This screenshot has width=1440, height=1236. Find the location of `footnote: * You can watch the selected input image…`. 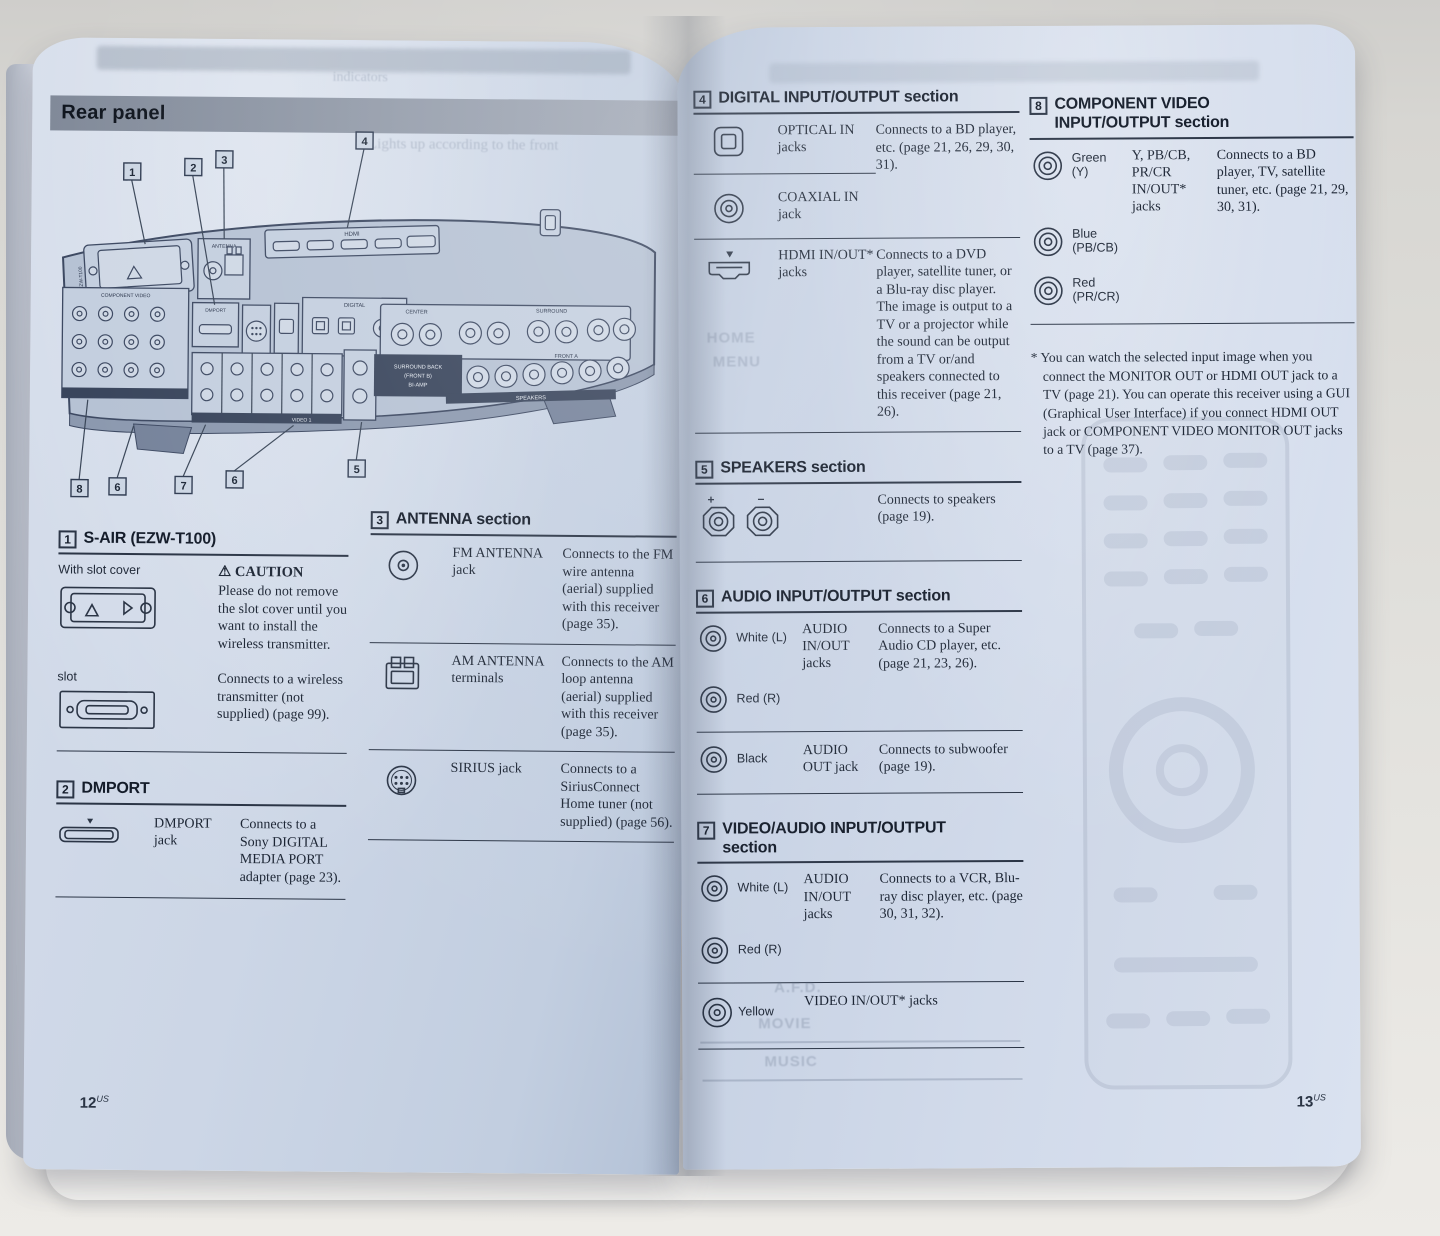

footnote: * You can watch the selected input image… is located at coordinates (1190, 403).